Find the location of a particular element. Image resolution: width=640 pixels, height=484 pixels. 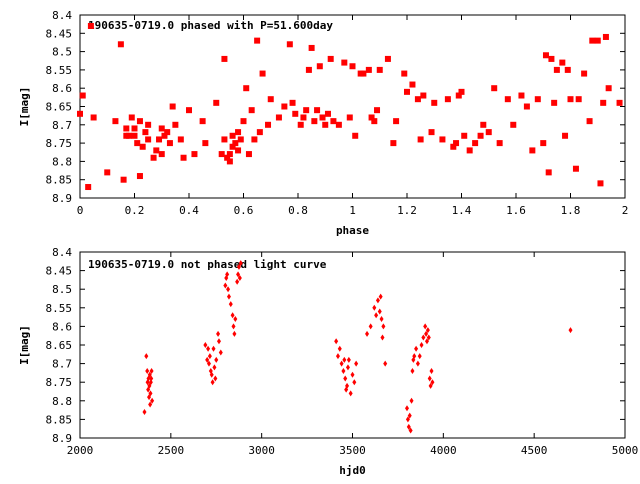

y-tick-label: 8.8 is located at coordinates (62, 401).